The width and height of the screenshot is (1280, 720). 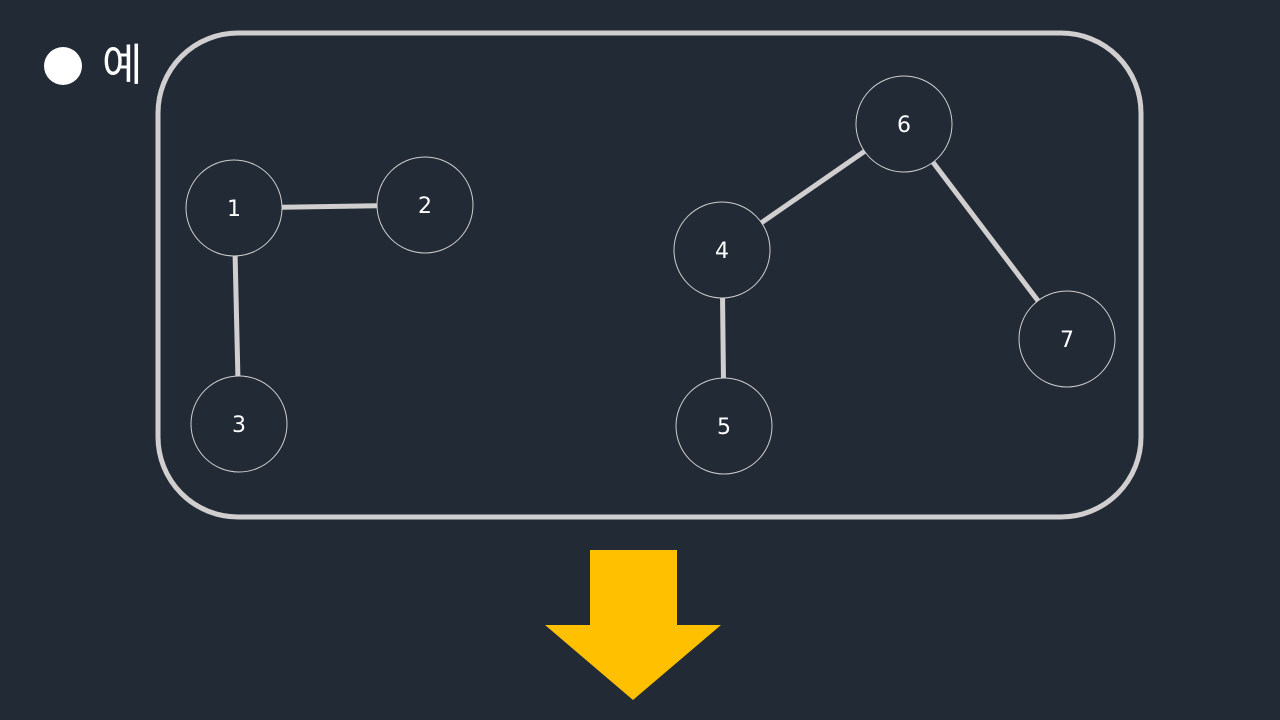 What do you see at coordinates (122, 65) in the screenshot?
I see `bullet-text: 예` at bounding box center [122, 65].